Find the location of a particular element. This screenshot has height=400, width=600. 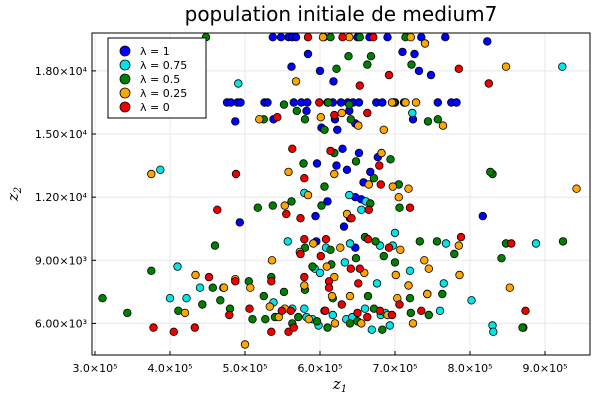

chart-title: population initiale de medium7 is located at coordinates (341, 14).